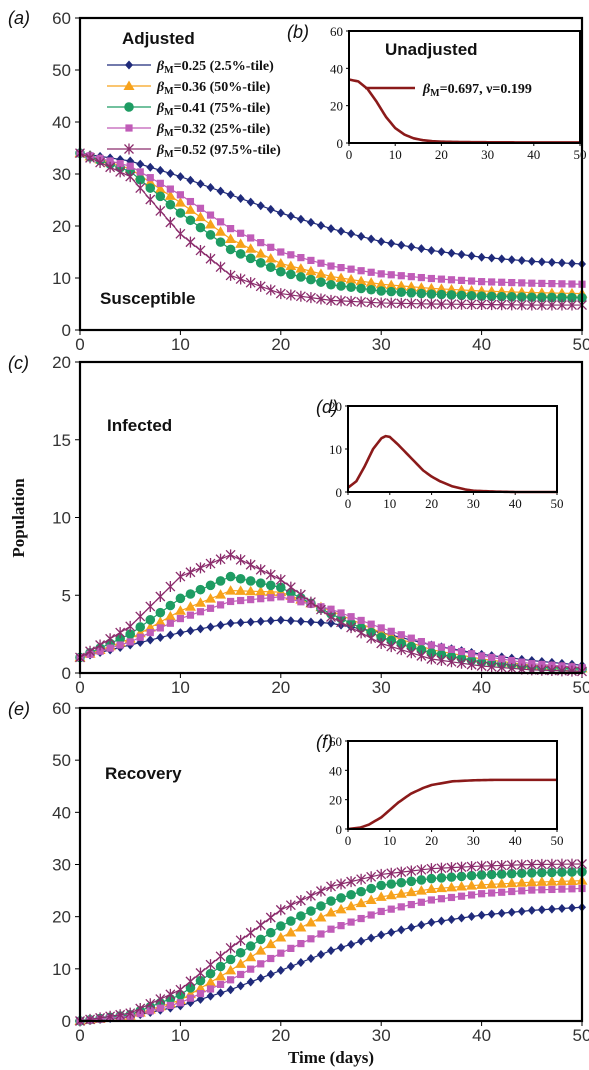  Describe the element at coordinates (129, 107) in the screenshot. I see `legend-swatch-marker` at that location.